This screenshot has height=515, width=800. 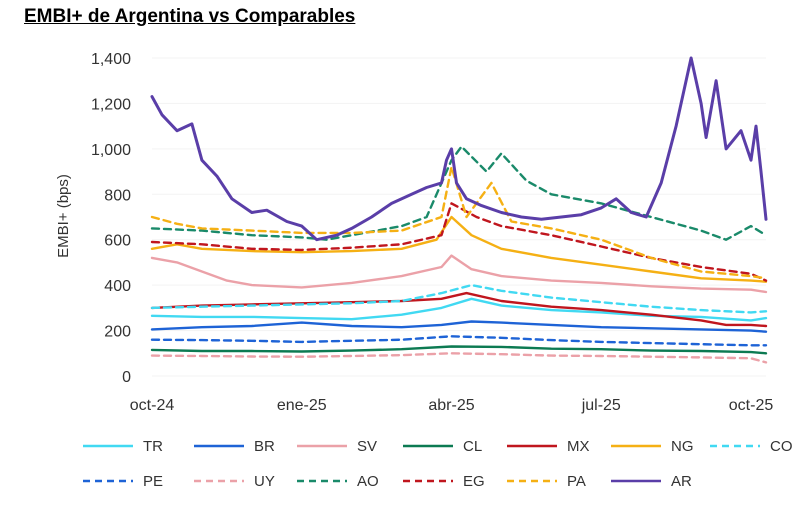 What do you see at coordinates (117, 241) in the screenshot?
I see `y-tick-label: 600` at bounding box center [117, 241].